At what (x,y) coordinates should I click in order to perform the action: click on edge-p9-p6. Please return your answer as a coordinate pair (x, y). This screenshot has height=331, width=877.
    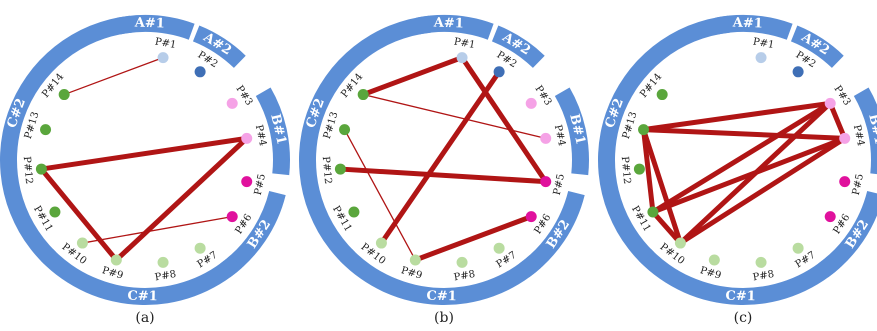
    Looking at the image, I should click on (473, 238).